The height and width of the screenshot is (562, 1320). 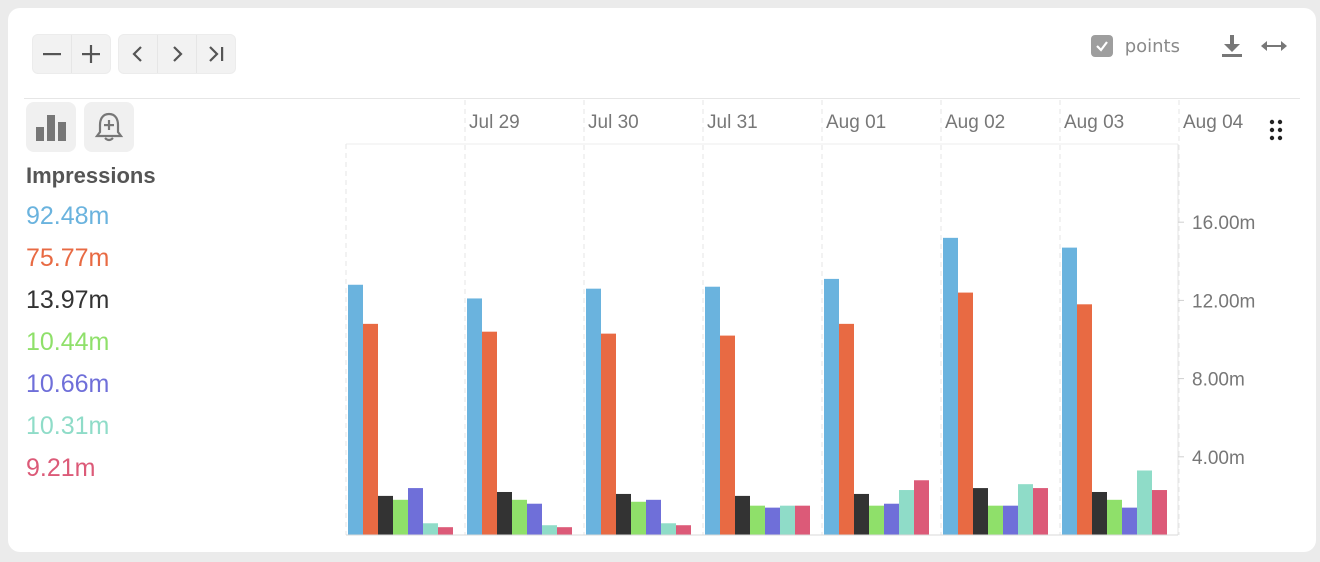 What do you see at coordinates (1094, 122) in the screenshot?
I see `x-tick-label: Aug 03` at bounding box center [1094, 122].